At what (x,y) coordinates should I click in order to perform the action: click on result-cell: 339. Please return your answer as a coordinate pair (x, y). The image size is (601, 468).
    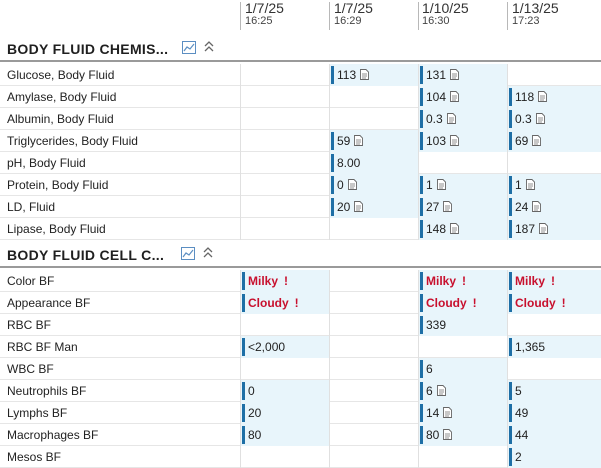
    Looking at the image, I should click on (462, 325).